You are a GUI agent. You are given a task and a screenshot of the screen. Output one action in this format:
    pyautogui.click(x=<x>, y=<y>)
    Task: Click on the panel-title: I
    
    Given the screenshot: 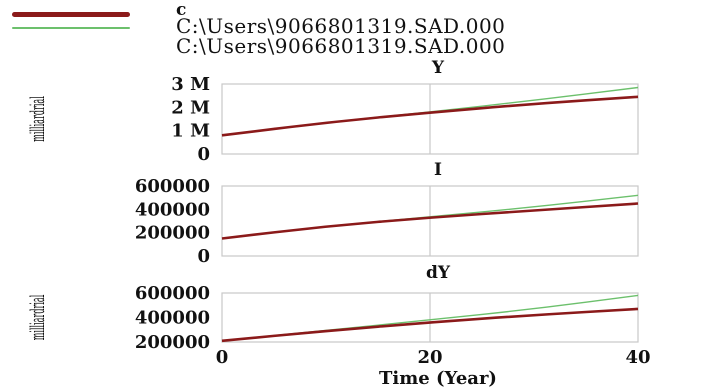 What is the action you would take?
    pyautogui.click(x=438, y=170)
    